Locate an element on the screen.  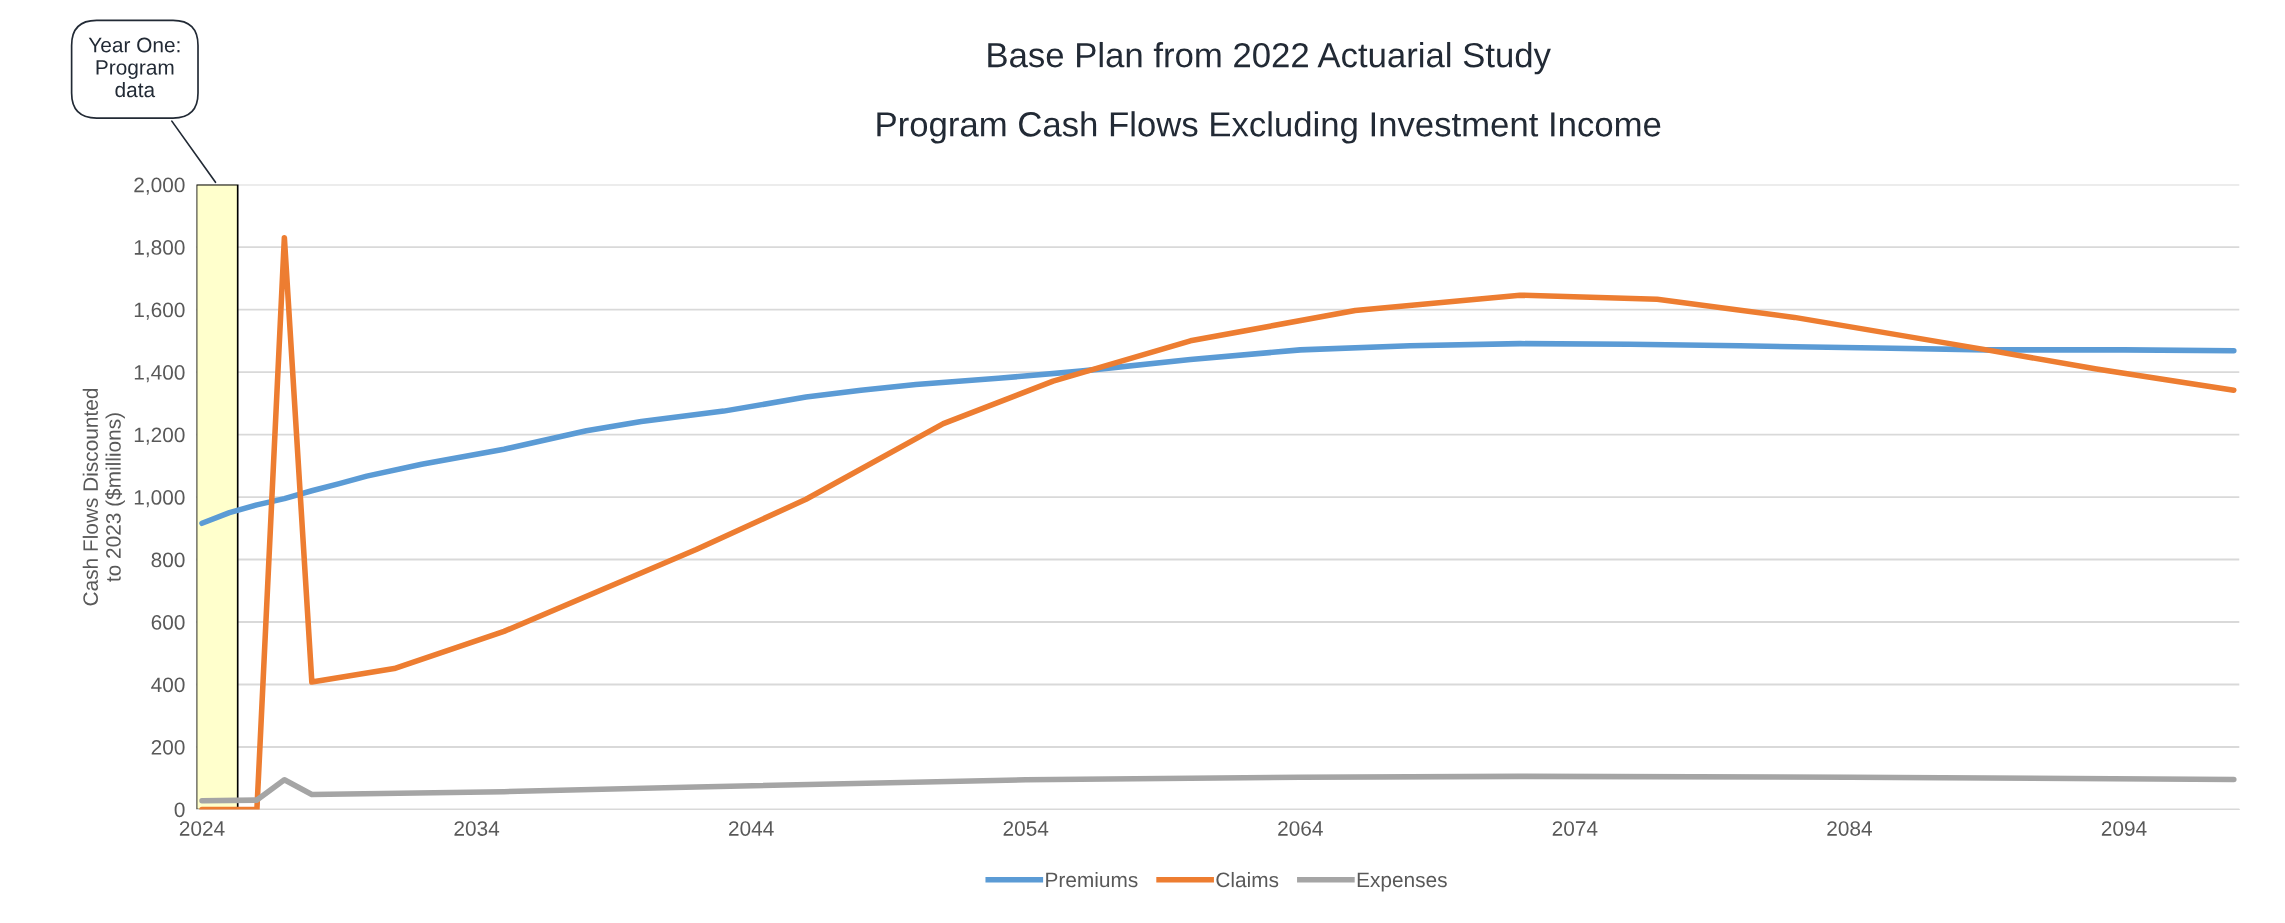
y-tick-label: 1,800 is located at coordinates (159, 249).